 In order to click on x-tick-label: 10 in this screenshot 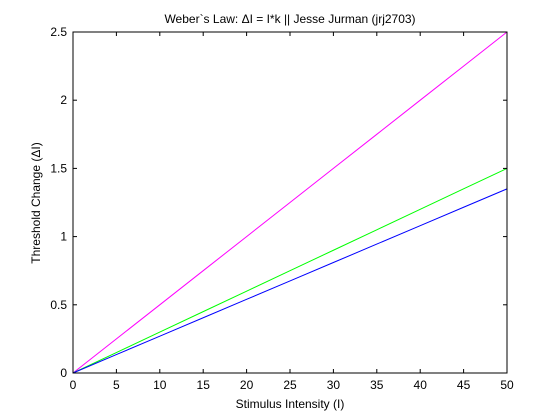, I will do `click(160, 385)`.